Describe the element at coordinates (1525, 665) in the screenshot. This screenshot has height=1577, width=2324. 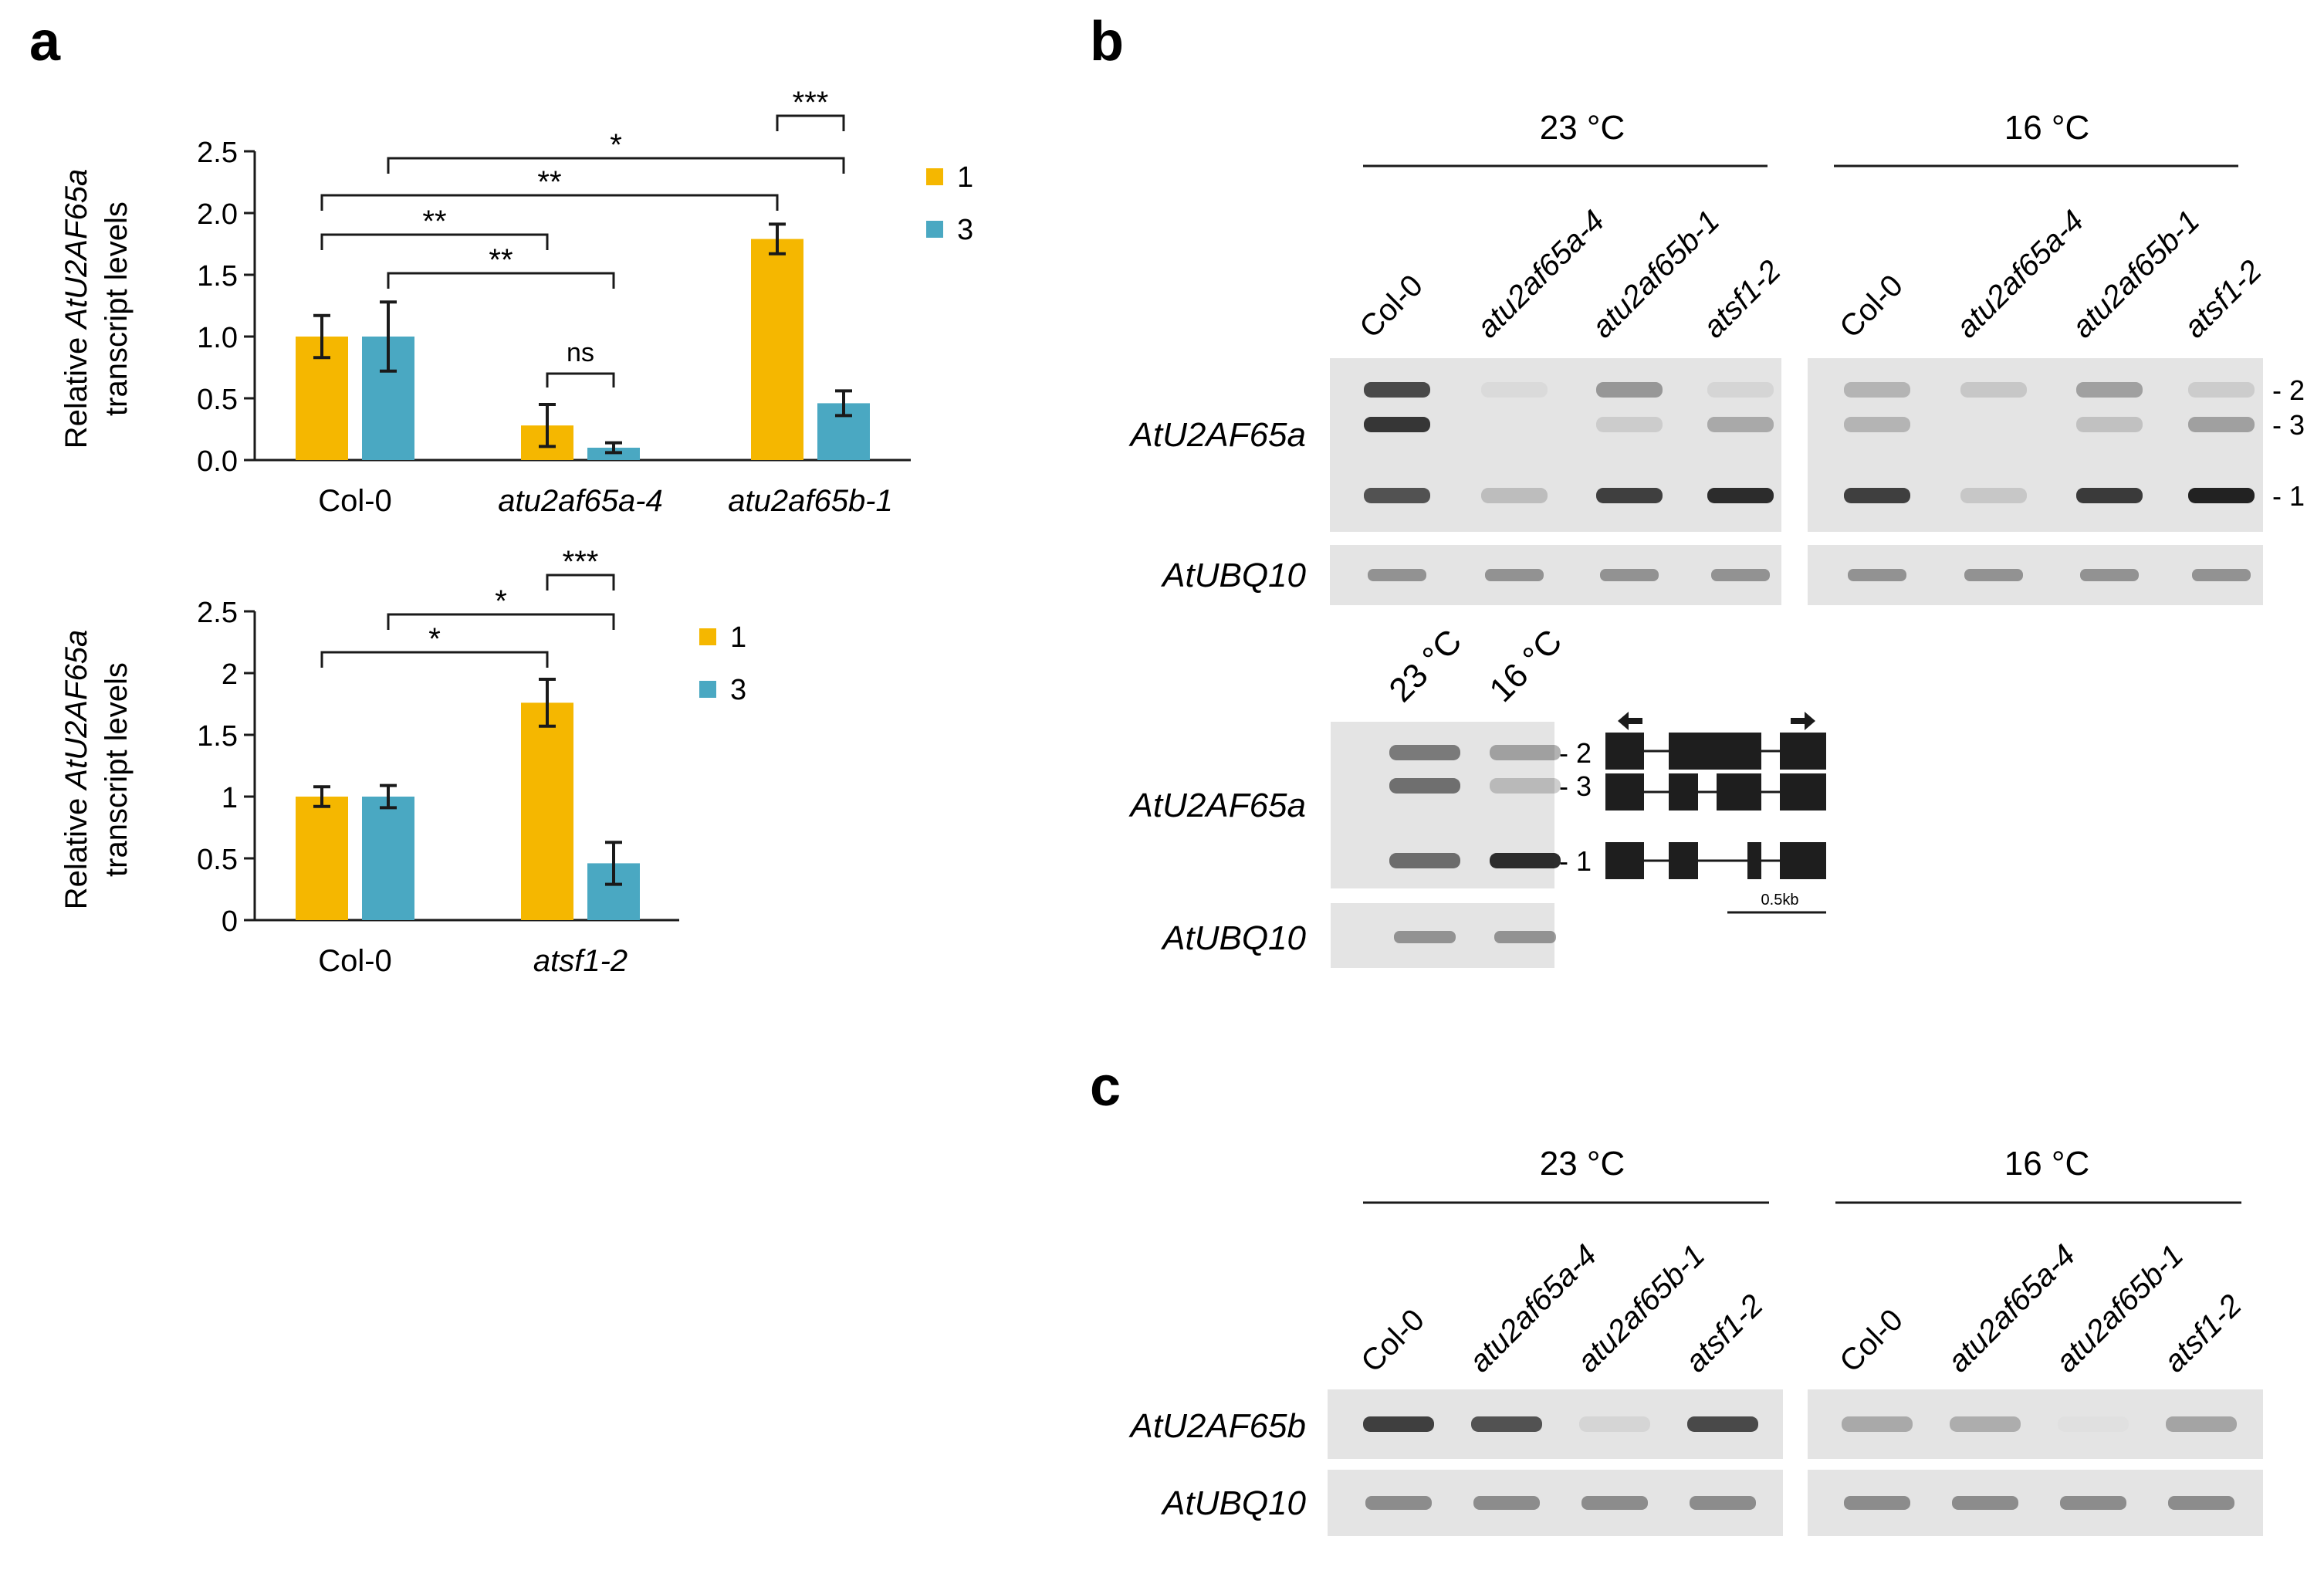
I see `lane-label-temperature: 16 °C` at that location.